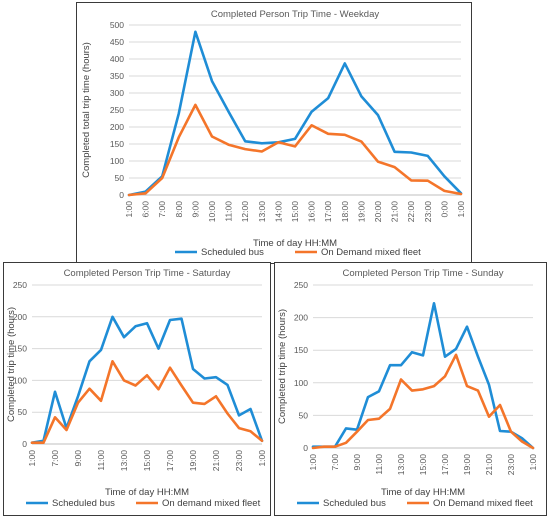 This screenshot has width=550, height=519. What do you see at coordinates (195, 209) in the screenshot?
I see `weekday-x-tick-label: 9:00` at bounding box center [195, 209].